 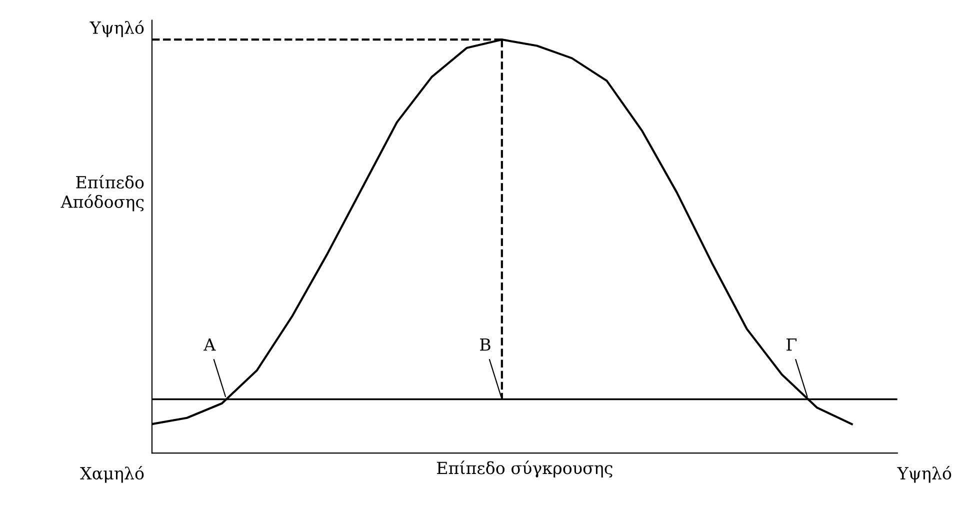 What do you see at coordinates (102, 193) in the screenshot?
I see `y-axis-title: Επίπεδο Απόδοσης` at bounding box center [102, 193].